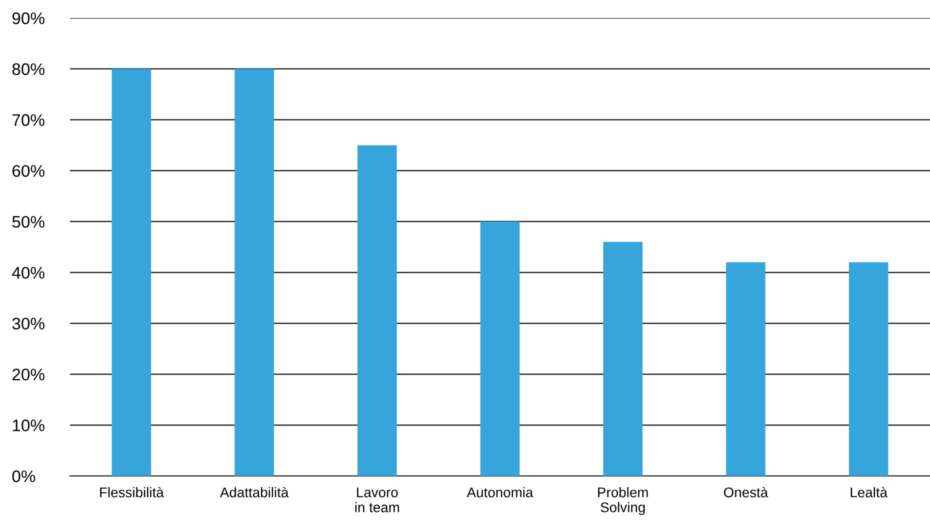  What do you see at coordinates (24, 476) in the screenshot?
I see `y-tick-label: 0%` at bounding box center [24, 476].